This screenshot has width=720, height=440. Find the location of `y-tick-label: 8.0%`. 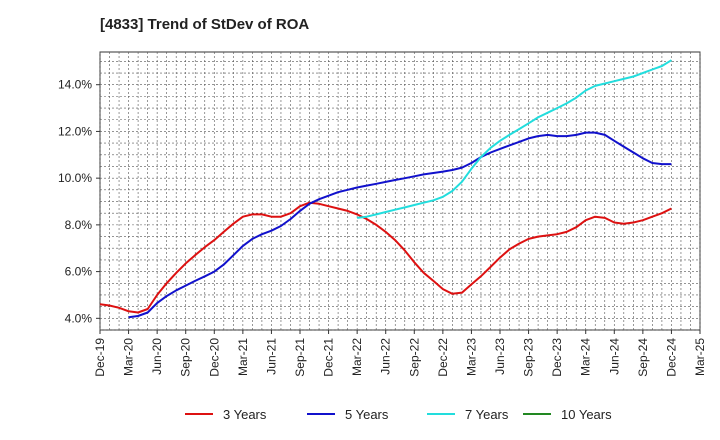

y-tick-label: 8.0% is located at coordinates (79, 225).